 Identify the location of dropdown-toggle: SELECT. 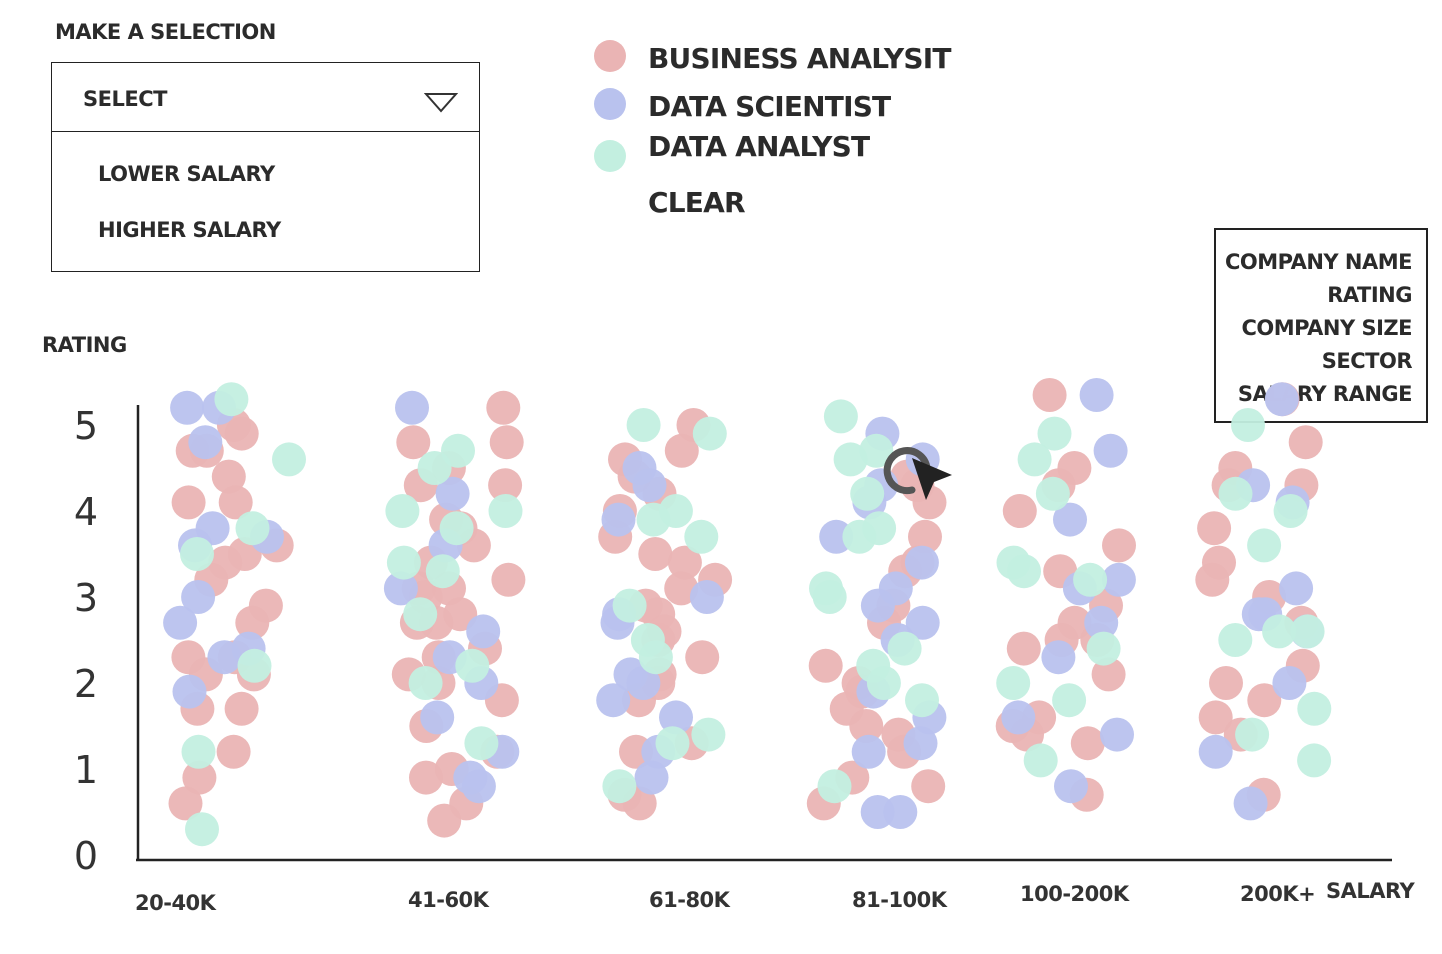
(265, 97).